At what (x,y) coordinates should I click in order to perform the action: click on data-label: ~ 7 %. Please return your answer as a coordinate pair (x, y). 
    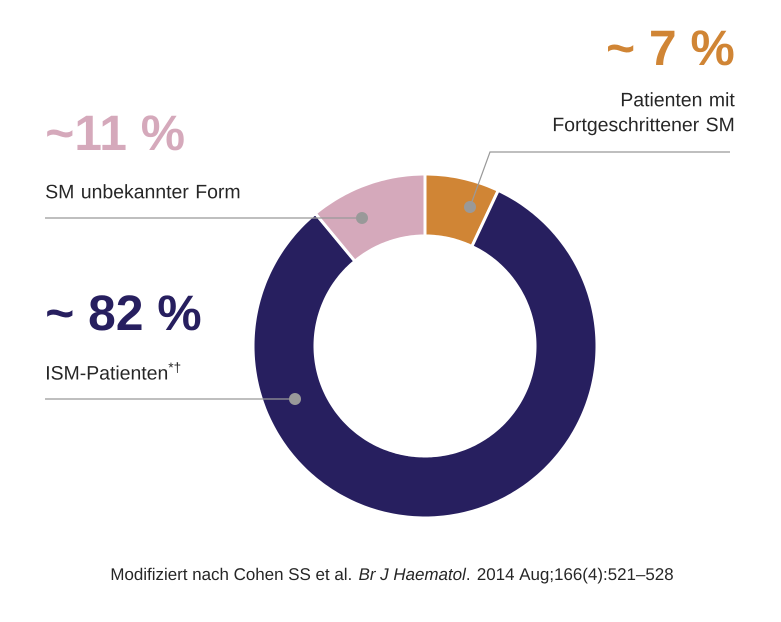
    Looking at the image, I should click on (671, 48).